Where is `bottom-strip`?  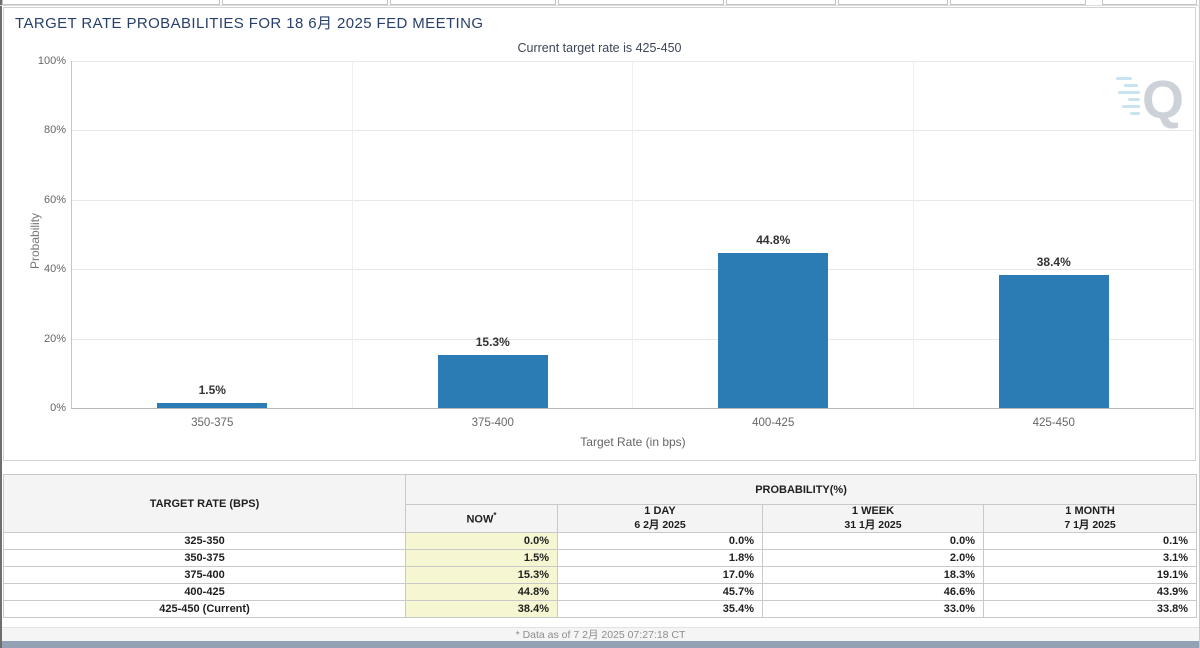 bottom-strip is located at coordinates (600, 644).